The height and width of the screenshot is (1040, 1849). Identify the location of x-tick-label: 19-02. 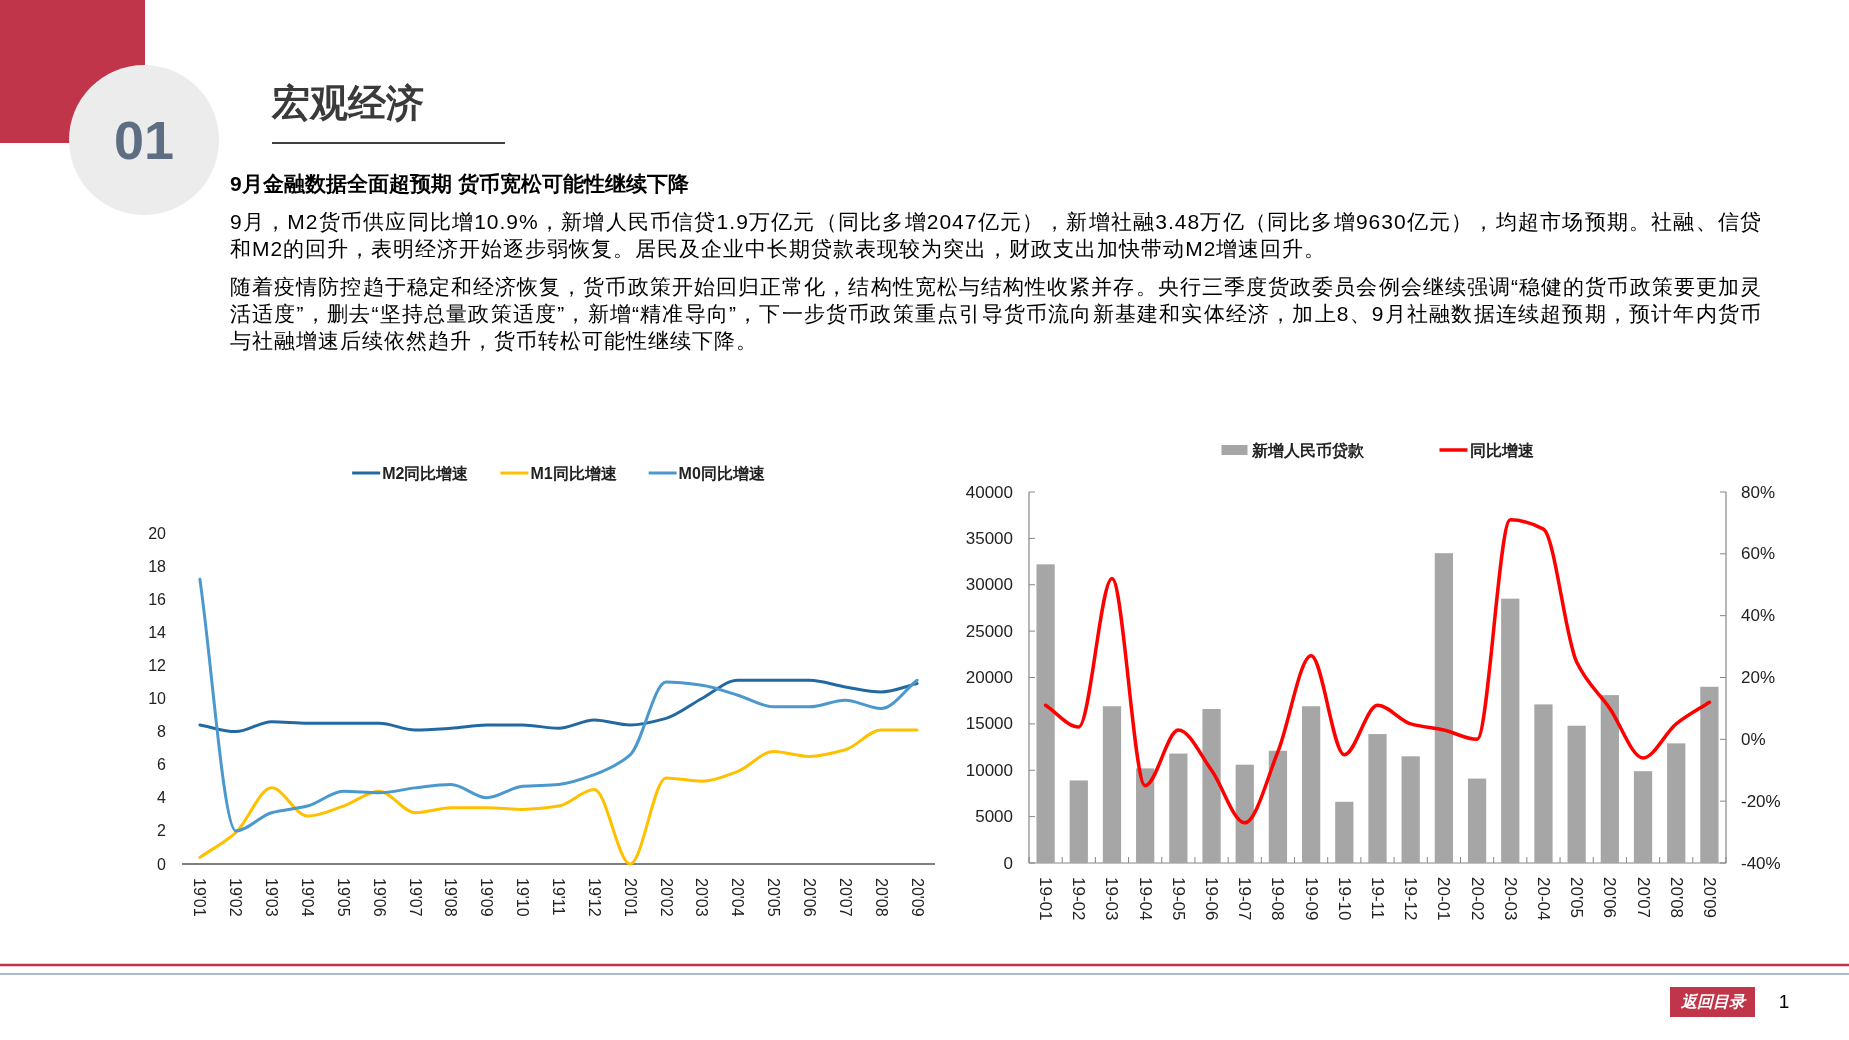
(1079, 899).